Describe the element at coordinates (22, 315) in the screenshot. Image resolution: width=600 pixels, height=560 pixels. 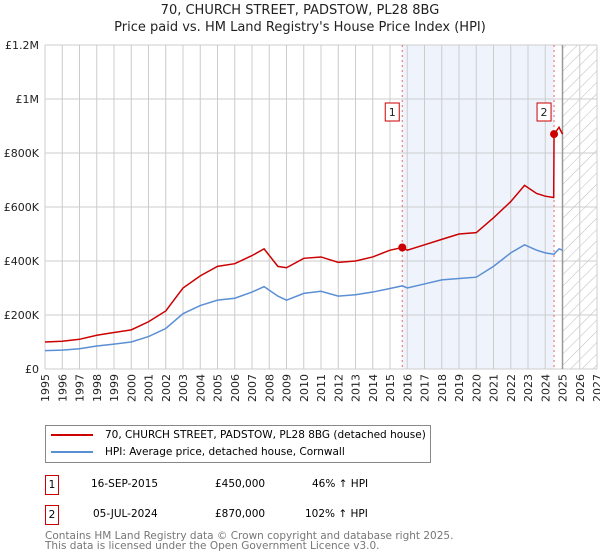
I see `y-tick-label: £200K` at that location.